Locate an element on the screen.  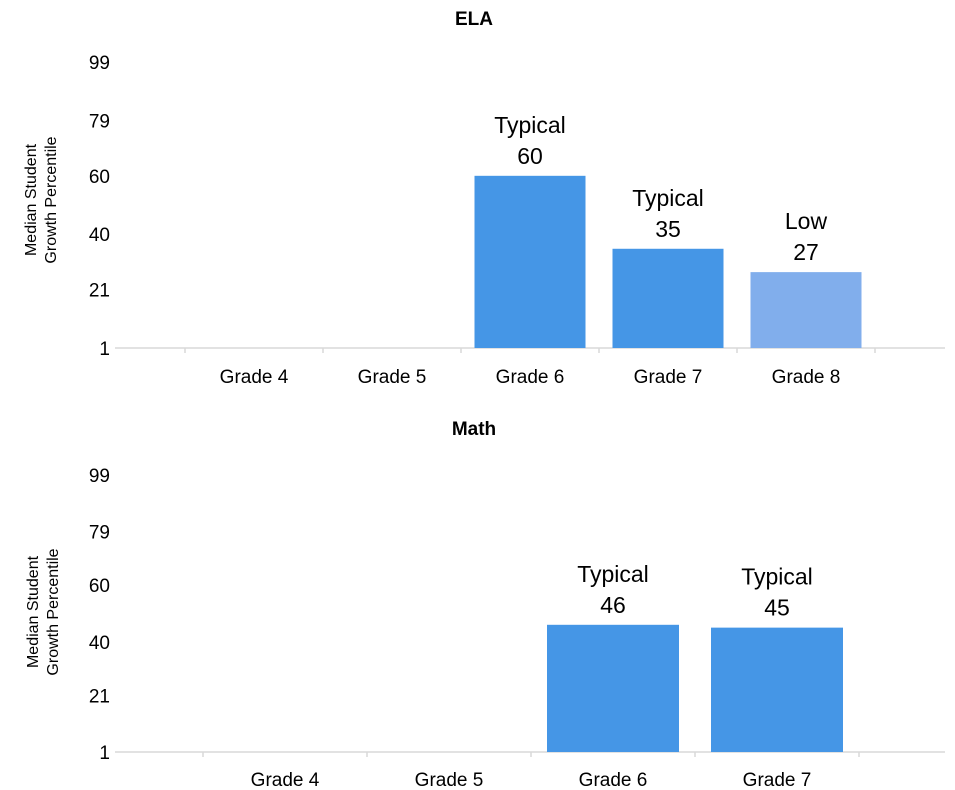
data-label-value: 27 is located at coordinates (806, 252).